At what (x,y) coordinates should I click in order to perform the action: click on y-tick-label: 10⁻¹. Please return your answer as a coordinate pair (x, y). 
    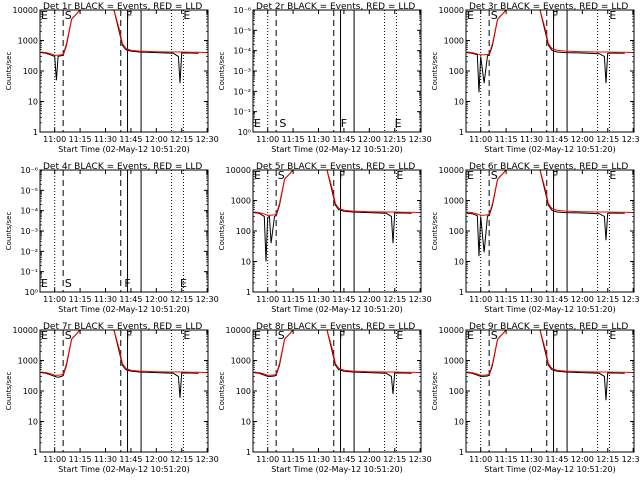
    Looking at the image, I should click on (29, 272).